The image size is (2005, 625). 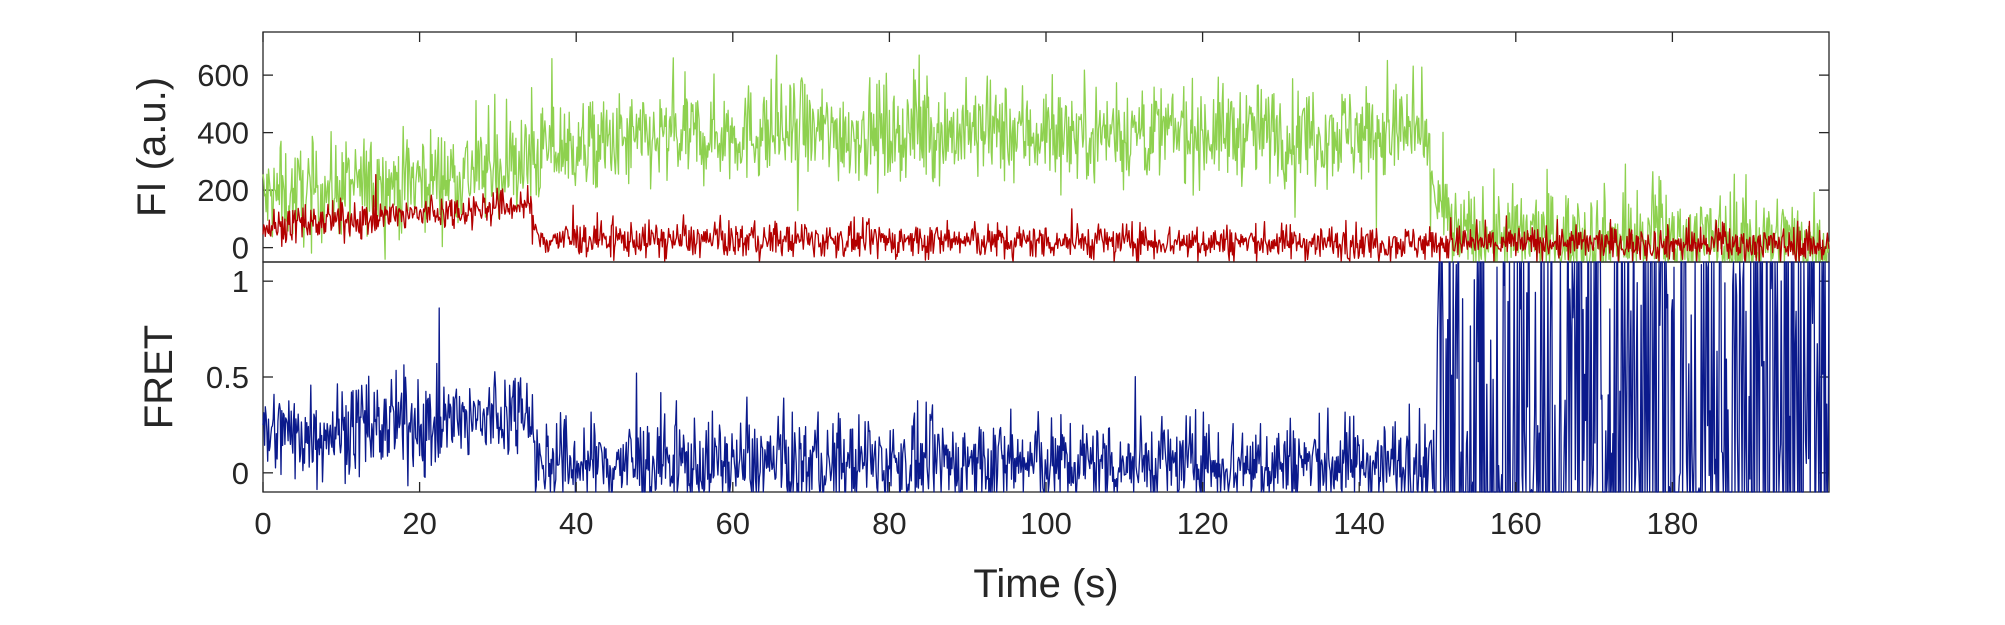 I want to click on x-tick-label: 60, so click(x=733, y=523).